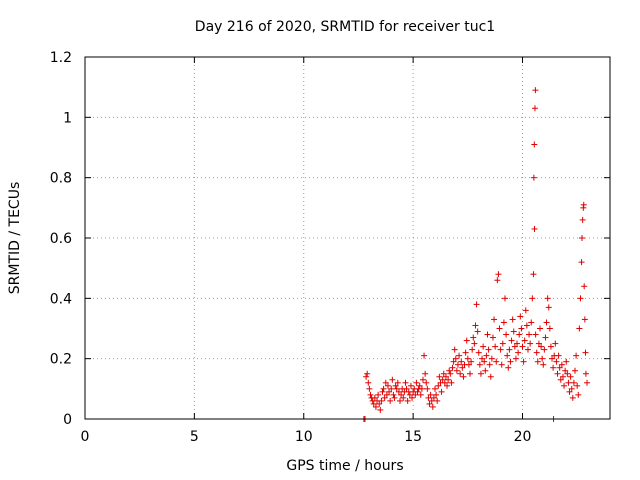 The width and height of the screenshot is (640, 480). What do you see at coordinates (61, 239) in the screenshot?
I see `y-tick-label: 0.6` at bounding box center [61, 239].